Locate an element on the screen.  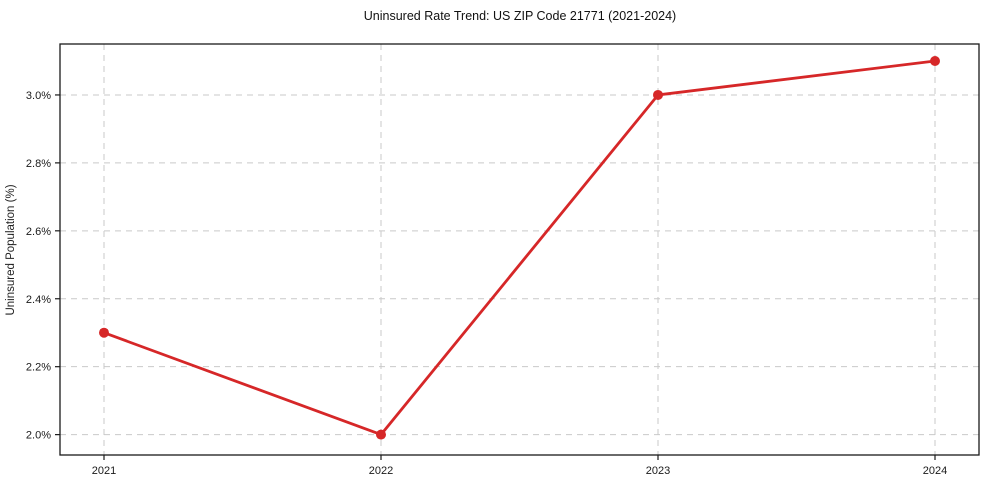
y-axis-label: Uninsured Population (%) is located at coordinates (11, 249).